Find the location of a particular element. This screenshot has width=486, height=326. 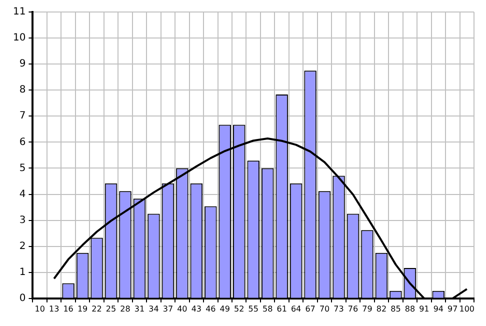

x-tick-label: 25 is located at coordinates (111, 309).